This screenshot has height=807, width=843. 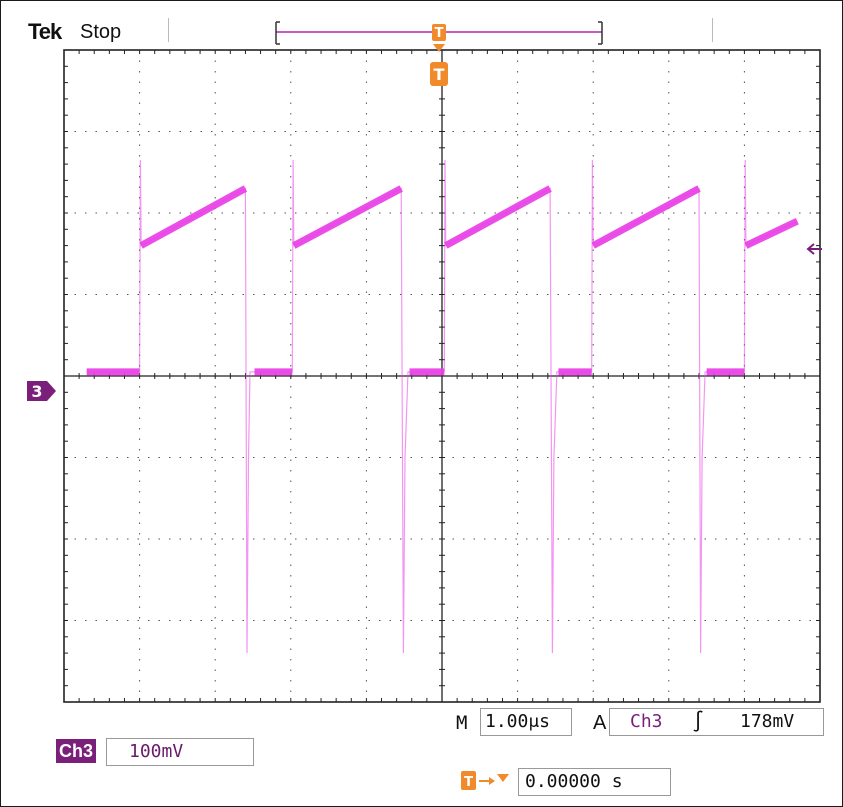 What do you see at coordinates (36, 391) in the screenshot?
I see `svg-text: 3` at bounding box center [36, 391].